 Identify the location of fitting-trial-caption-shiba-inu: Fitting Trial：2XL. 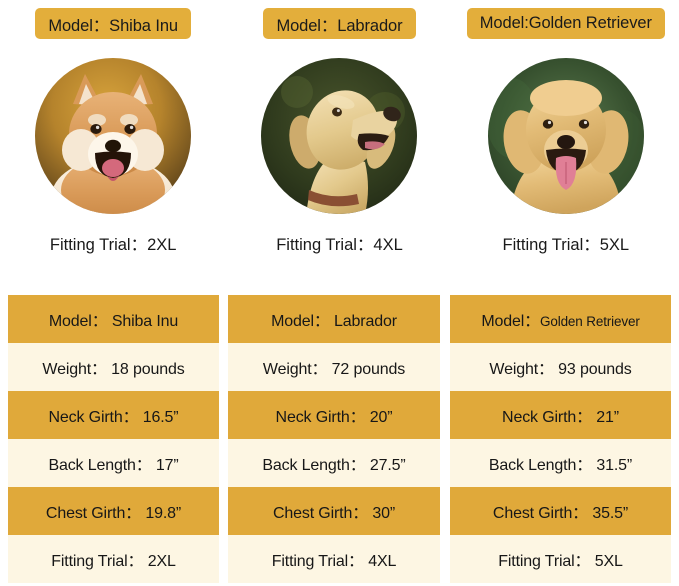
(113, 245).